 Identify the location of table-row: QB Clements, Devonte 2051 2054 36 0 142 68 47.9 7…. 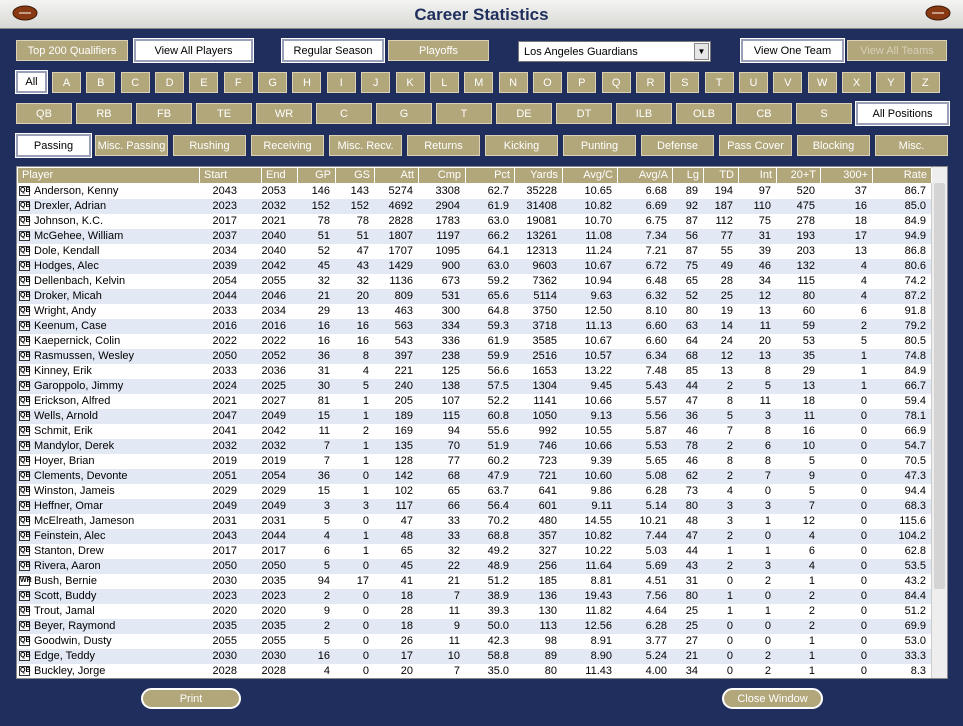
(474, 476).